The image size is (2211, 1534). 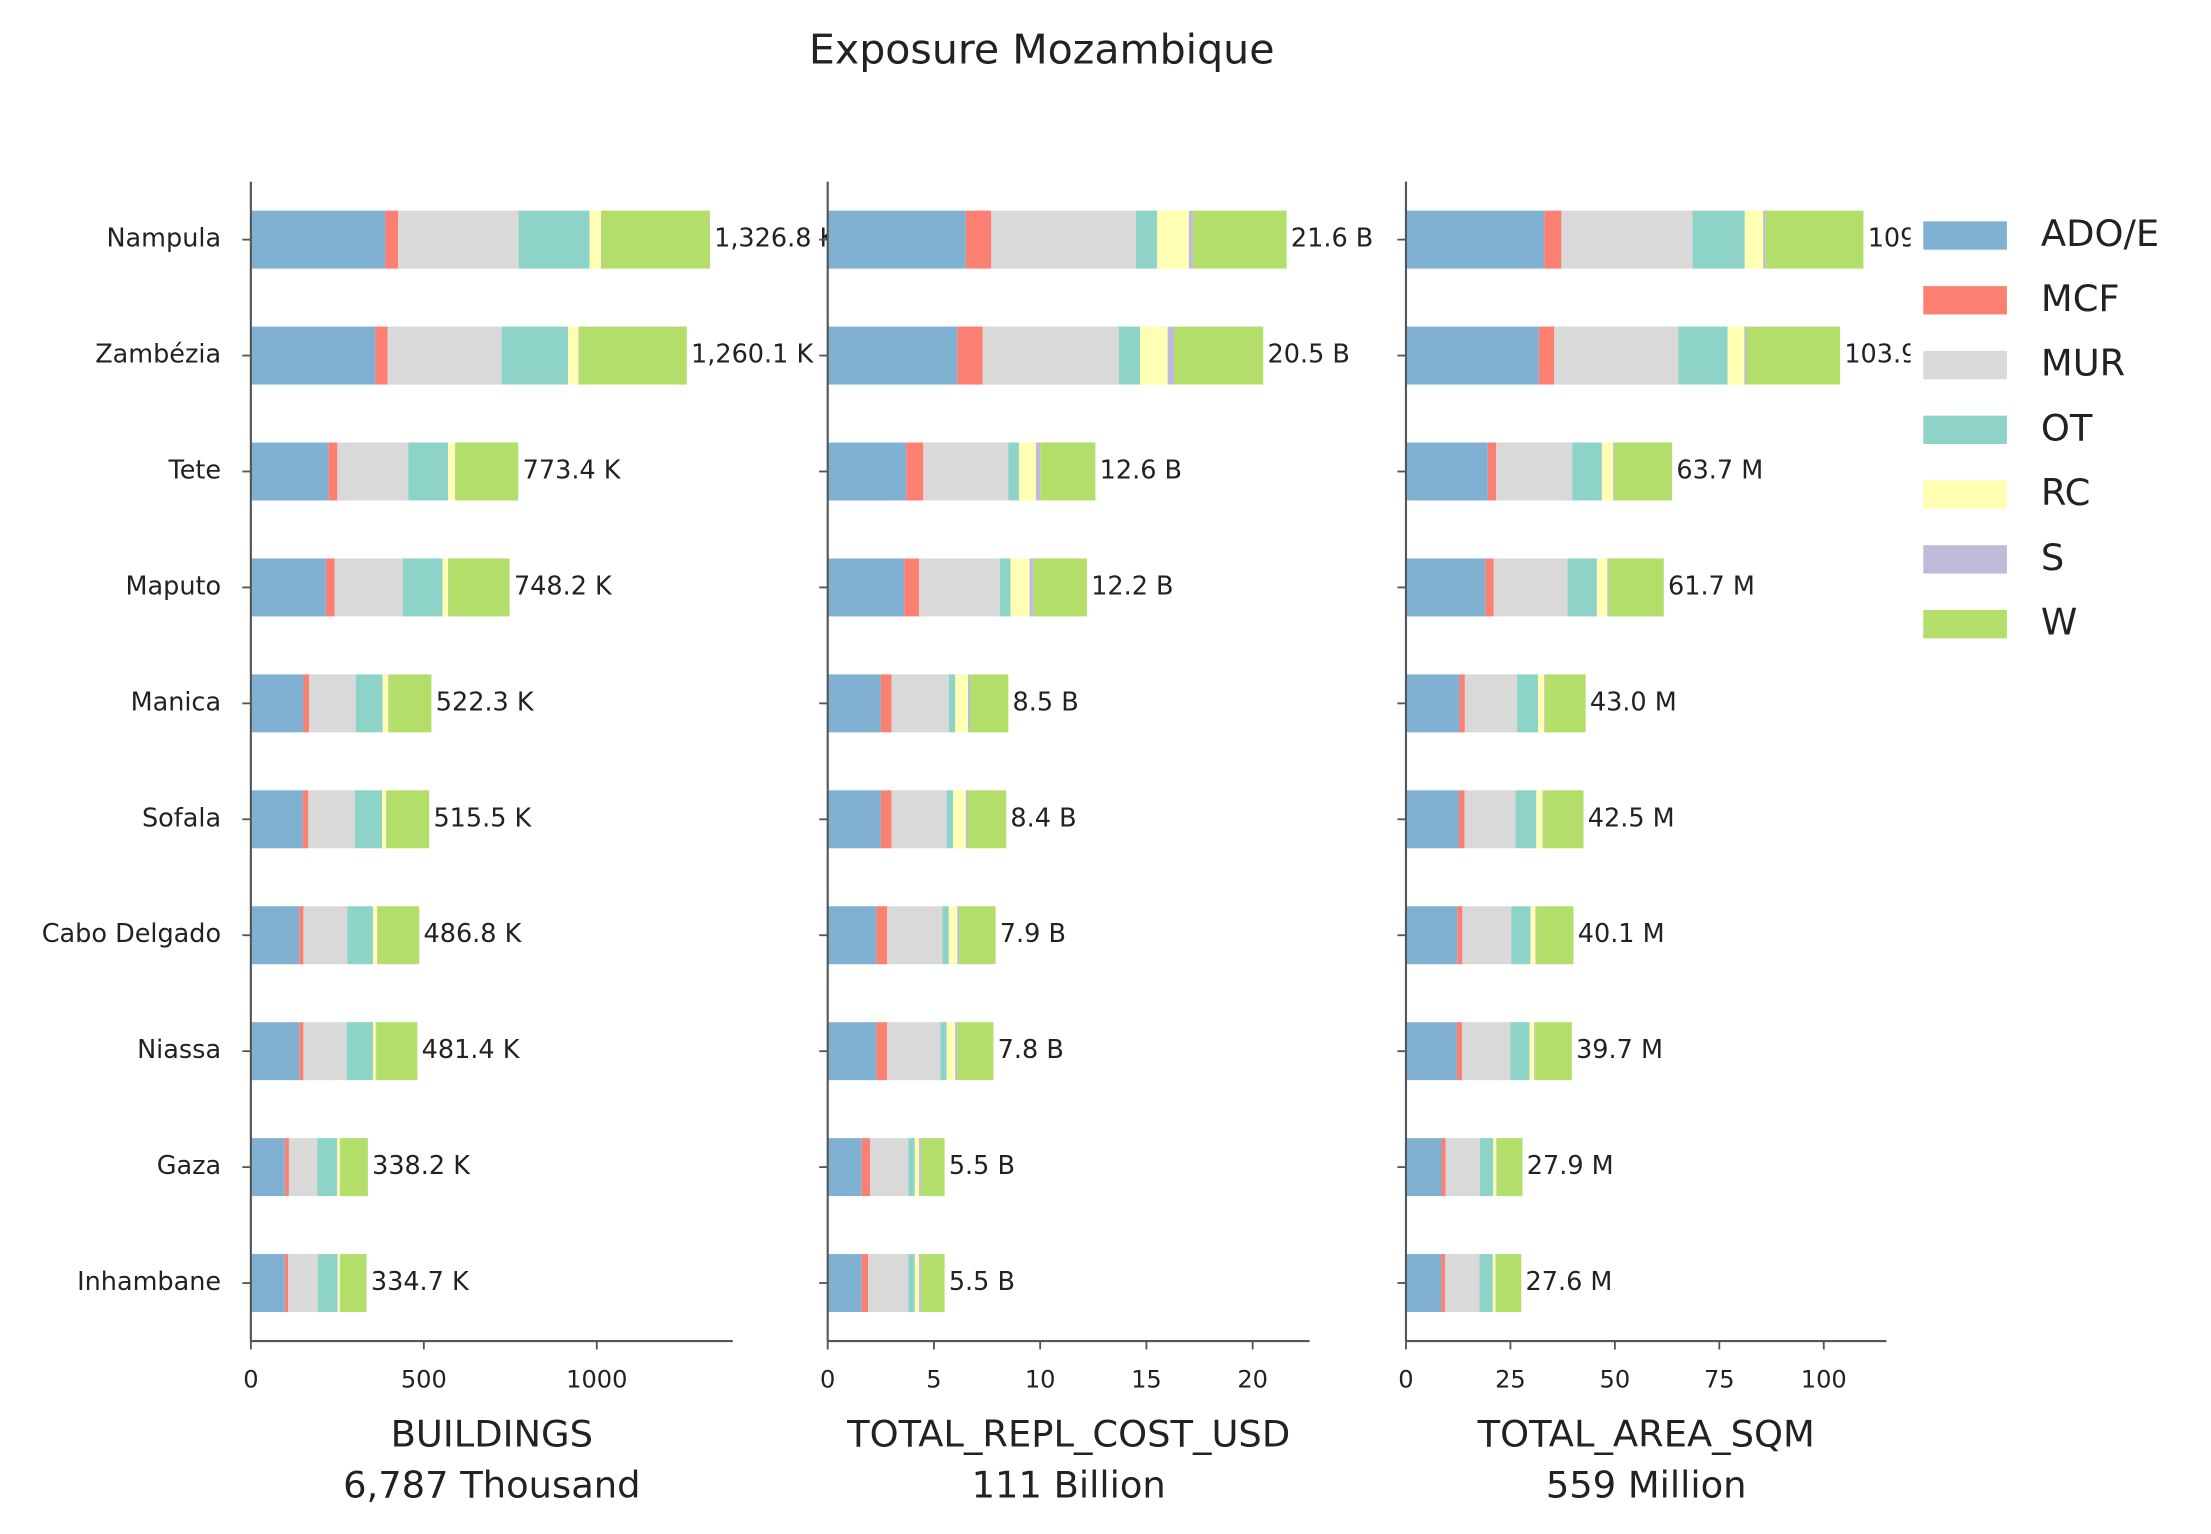 I want to click on total-label: 748.2 K, so click(x=563, y=586).